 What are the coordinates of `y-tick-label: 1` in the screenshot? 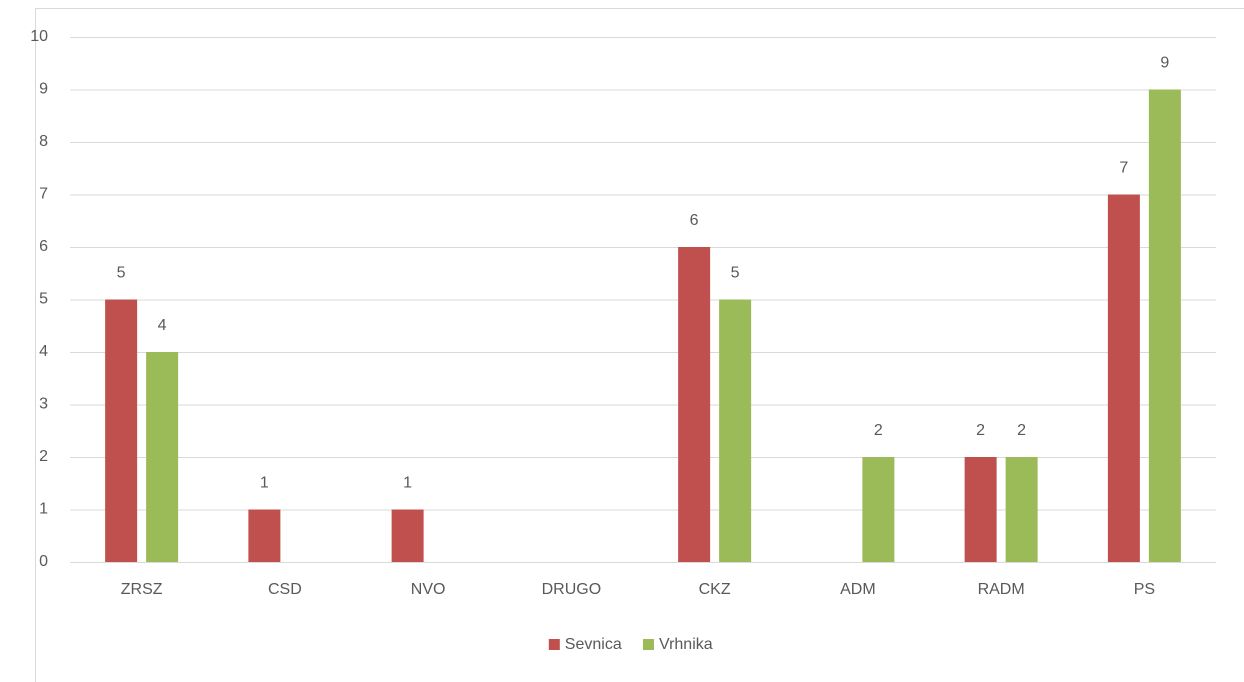 It's located at (43, 509).